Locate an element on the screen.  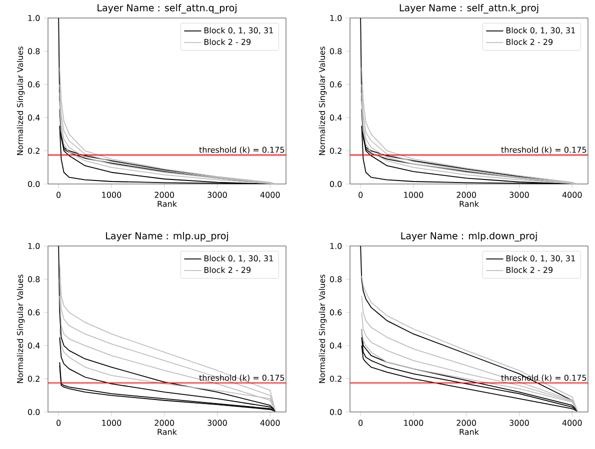
chart-title: Layer Name : mlp.up_proj is located at coordinates (167, 237).